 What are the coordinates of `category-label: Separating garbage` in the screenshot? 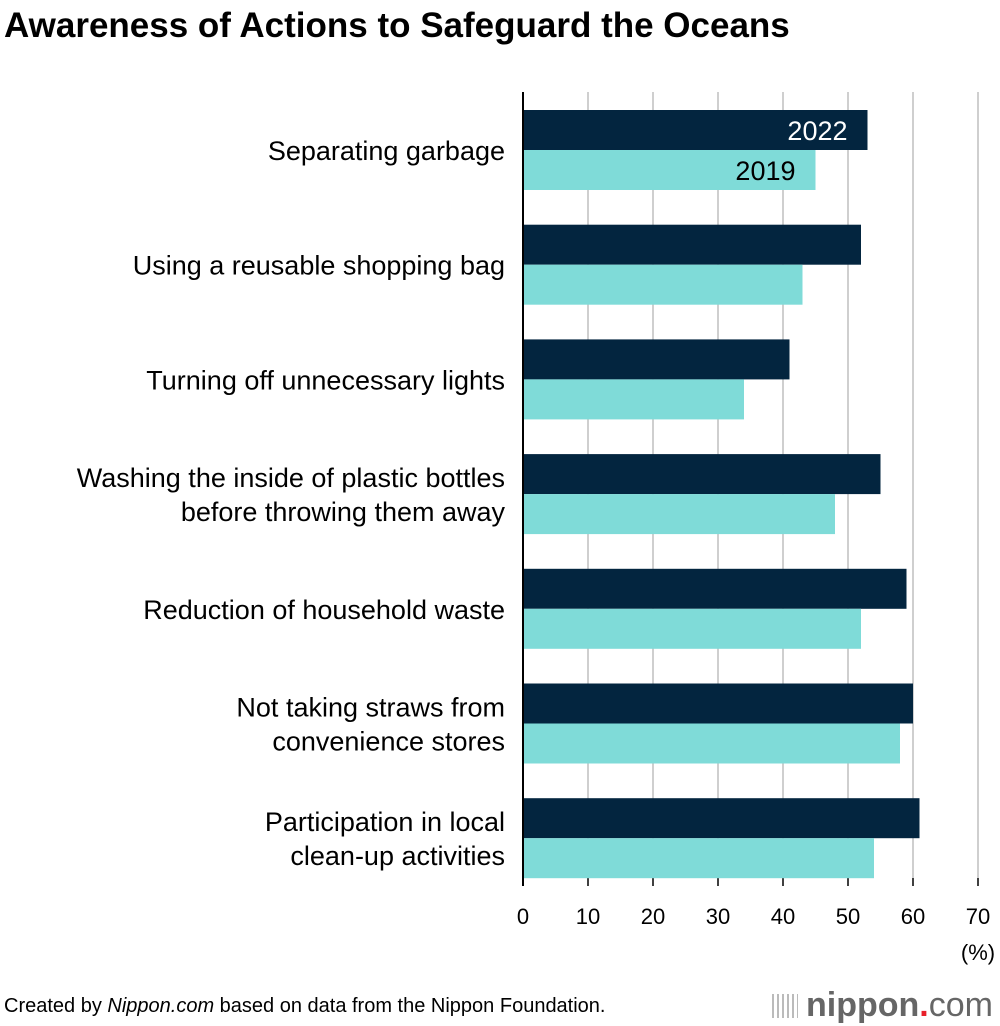 It's located at (386, 151).